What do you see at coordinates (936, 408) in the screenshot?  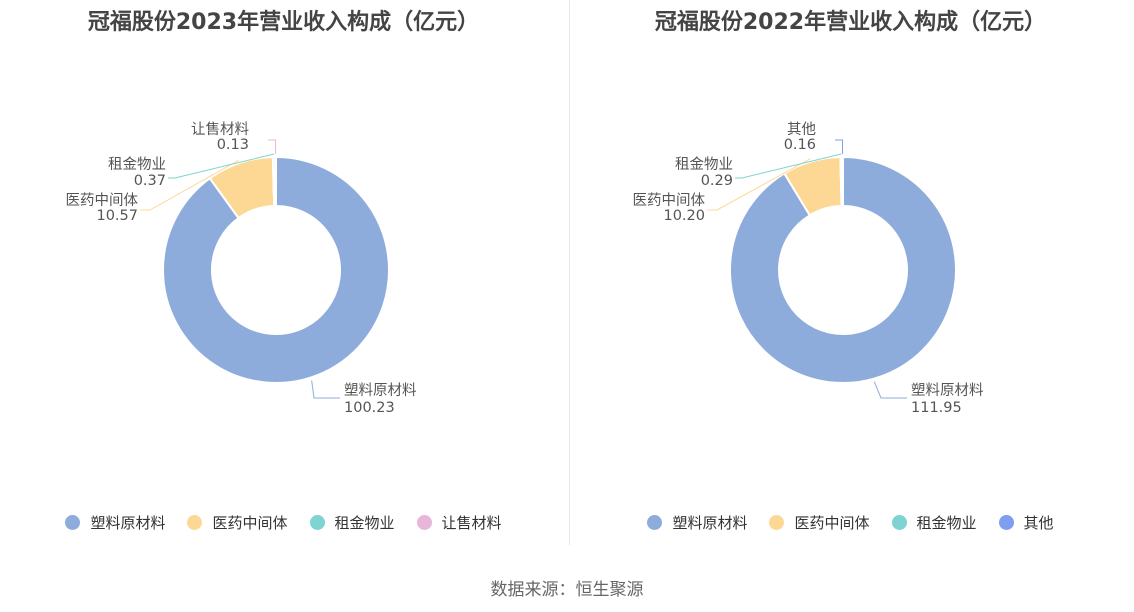 I see `slice-value-label: 111.95` at bounding box center [936, 408].